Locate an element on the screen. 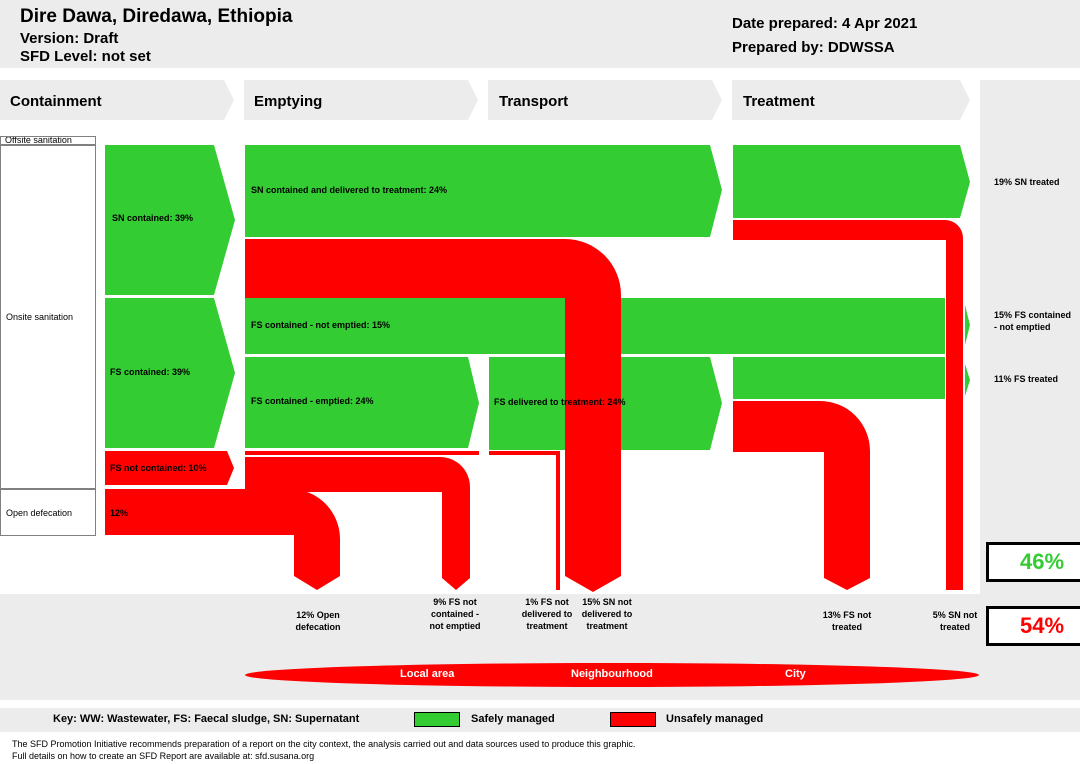 This screenshot has width=1080, height=764. flow-sn-delivered is located at coordinates (483, 191).